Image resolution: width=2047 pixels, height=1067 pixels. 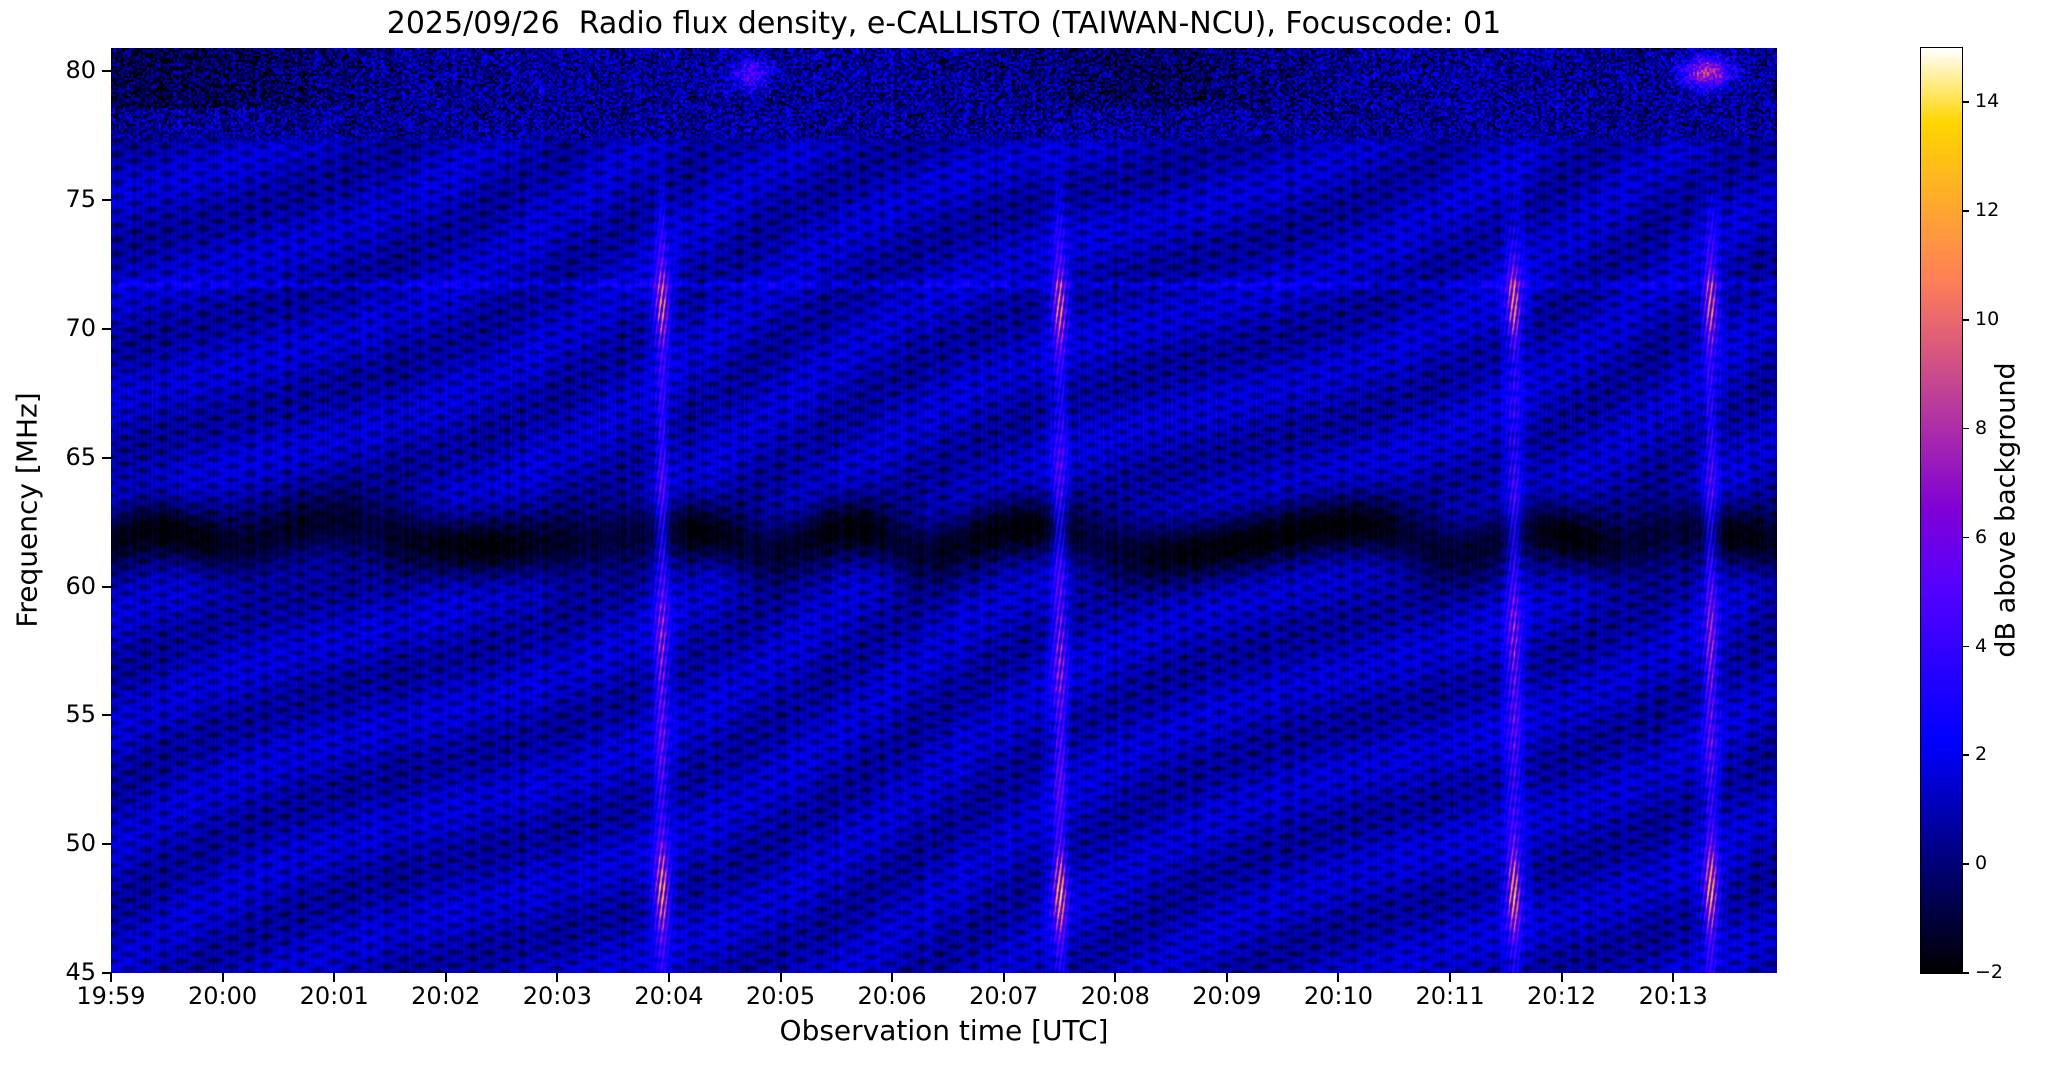 What do you see at coordinates (780, 996) in the screenshot?
I see `x-tick-label: 20:05` at bounding box center [780, 996].